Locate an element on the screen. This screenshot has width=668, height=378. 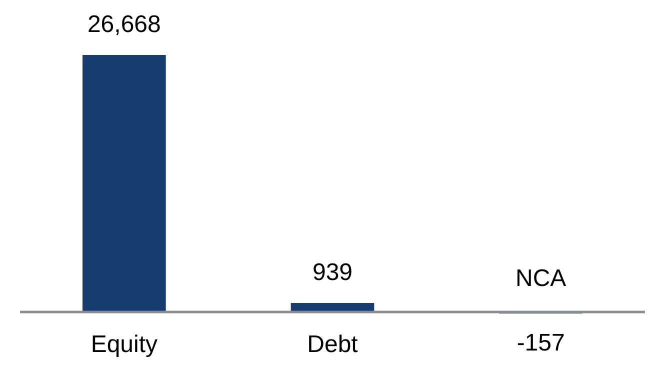
x-tick-label: Equity is located at coordinates (124, 344).